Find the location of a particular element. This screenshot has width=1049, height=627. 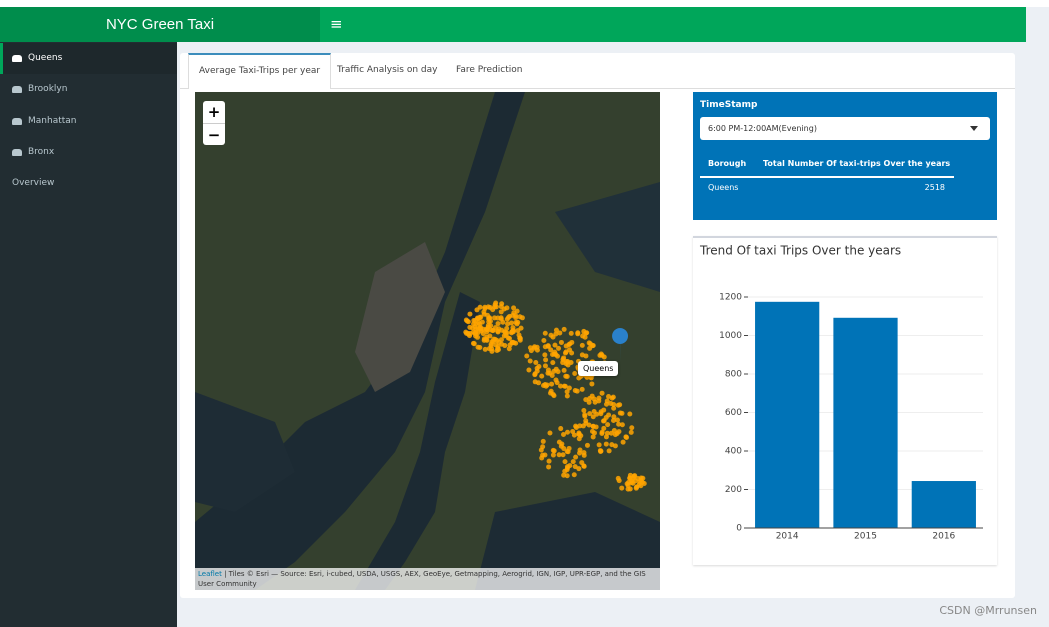

y-tick-label: 1200 is located at coordinates (730, 298).